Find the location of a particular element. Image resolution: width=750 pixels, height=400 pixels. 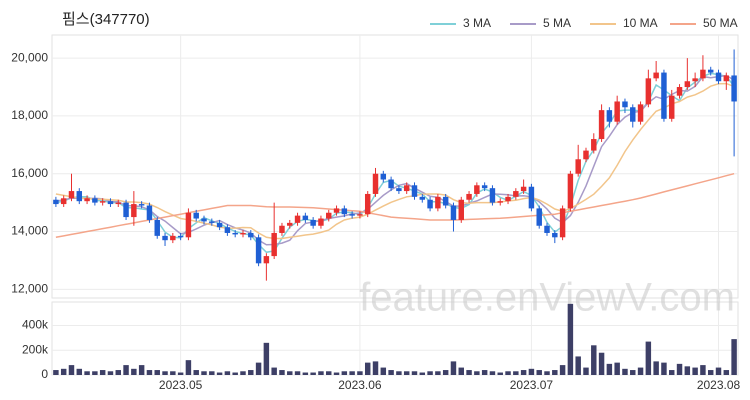

y-tick-label: 14,000 is located at coordinates (29, 231).